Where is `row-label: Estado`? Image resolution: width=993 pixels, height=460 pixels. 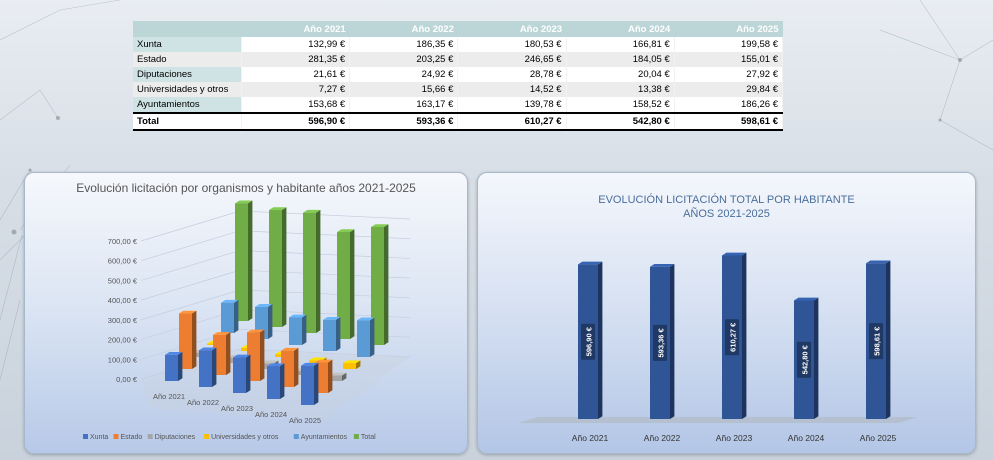 row-label: Estado is located at coordinates (187, 59).